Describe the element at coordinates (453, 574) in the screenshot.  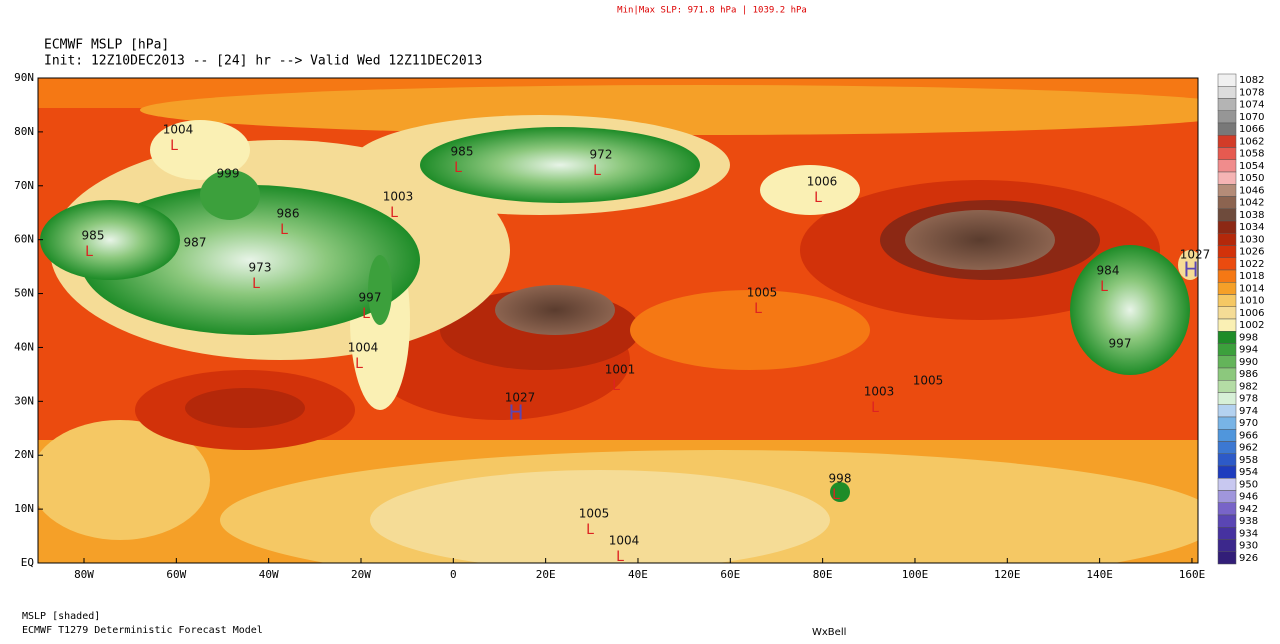
I see `lon-label: 0` at that location.